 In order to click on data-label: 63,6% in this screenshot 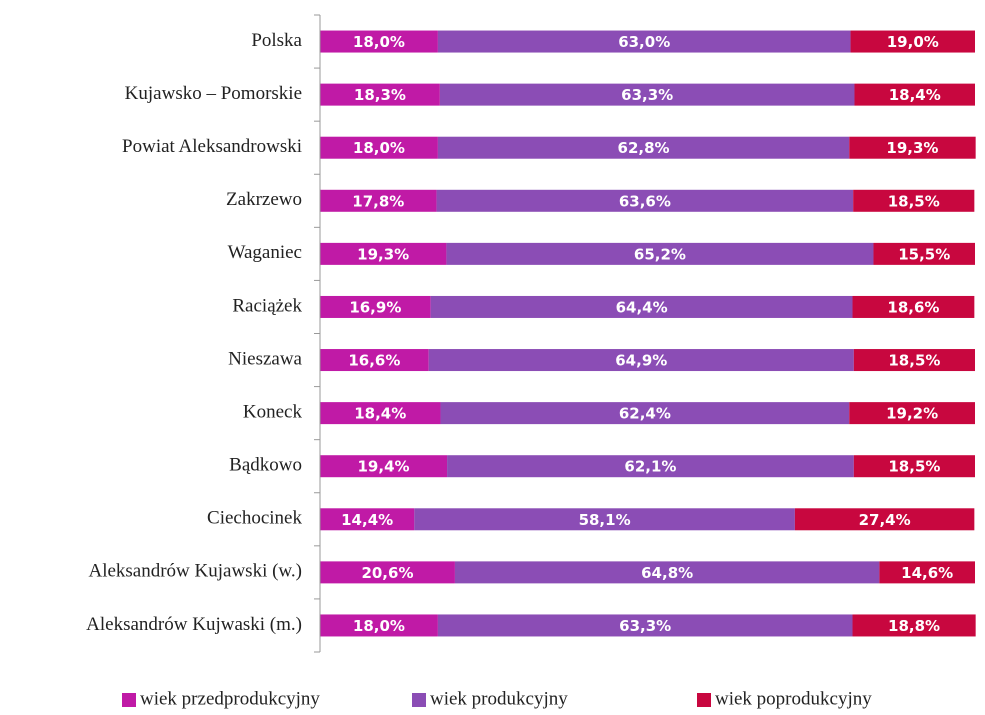, I will do `click(645, 201)`.